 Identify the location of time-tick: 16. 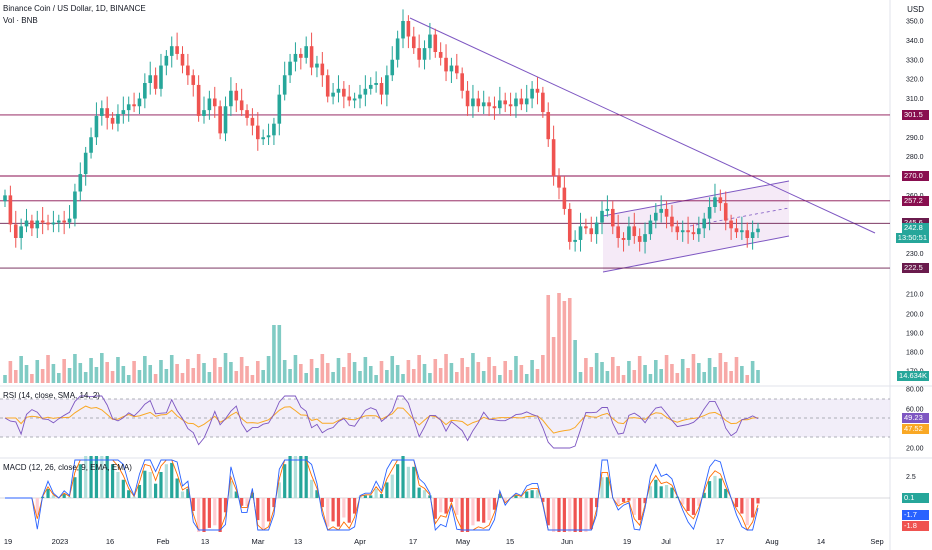
(110, 541).